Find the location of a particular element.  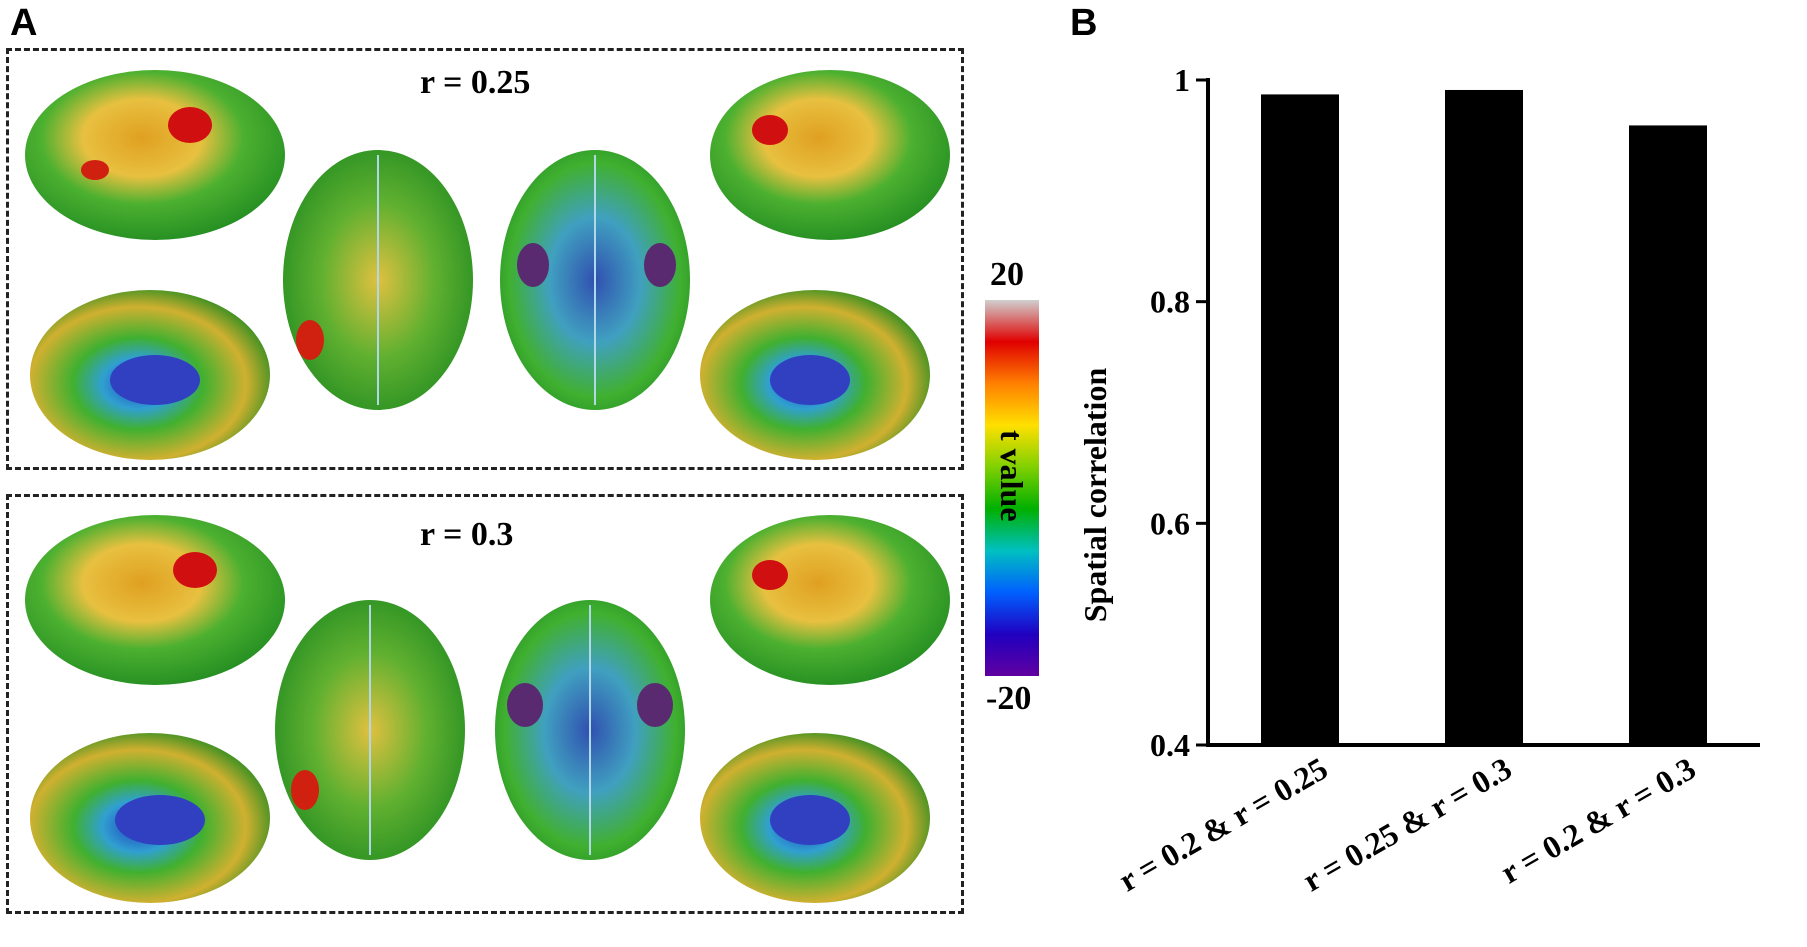

panel-a-label: A is located at coordinates (24, 23).